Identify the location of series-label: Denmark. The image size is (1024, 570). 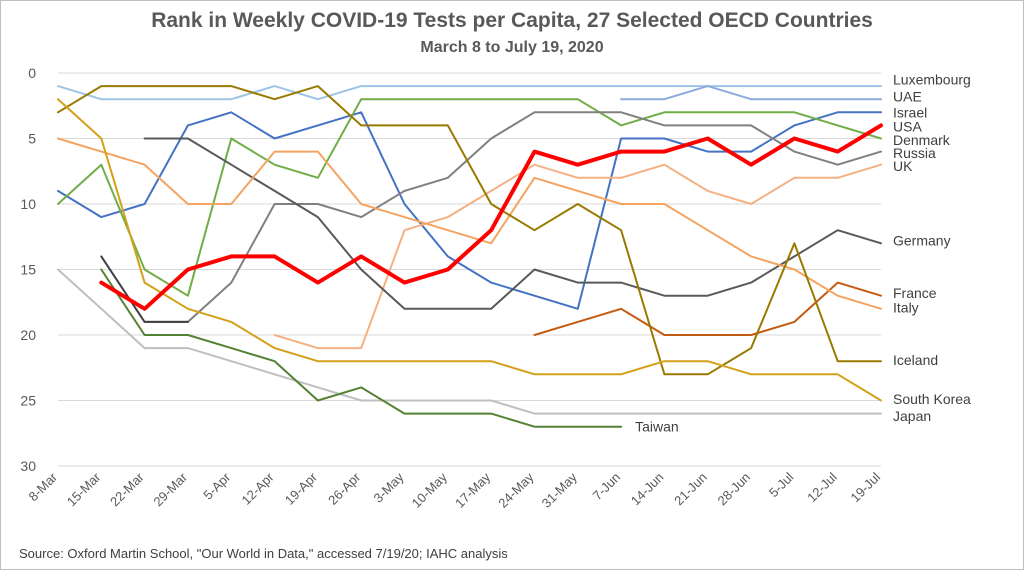
(922, 140).